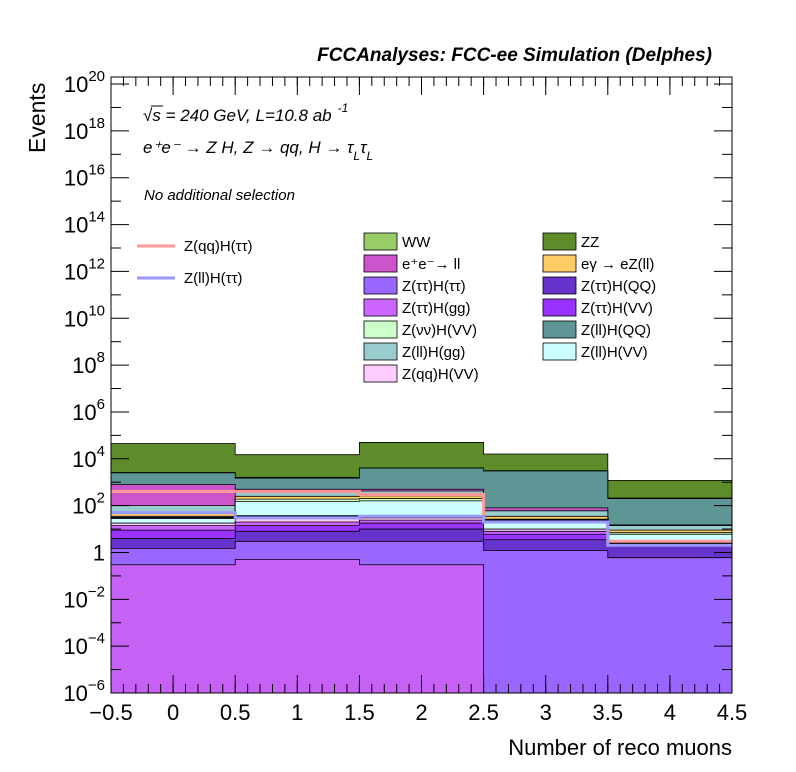  What do you see at coordinates (249, 147) in the screenshot?
I see `process-text: e⁺e⁻ → Z H, Z → qq, H → τ` at bounding box center [249, 147].